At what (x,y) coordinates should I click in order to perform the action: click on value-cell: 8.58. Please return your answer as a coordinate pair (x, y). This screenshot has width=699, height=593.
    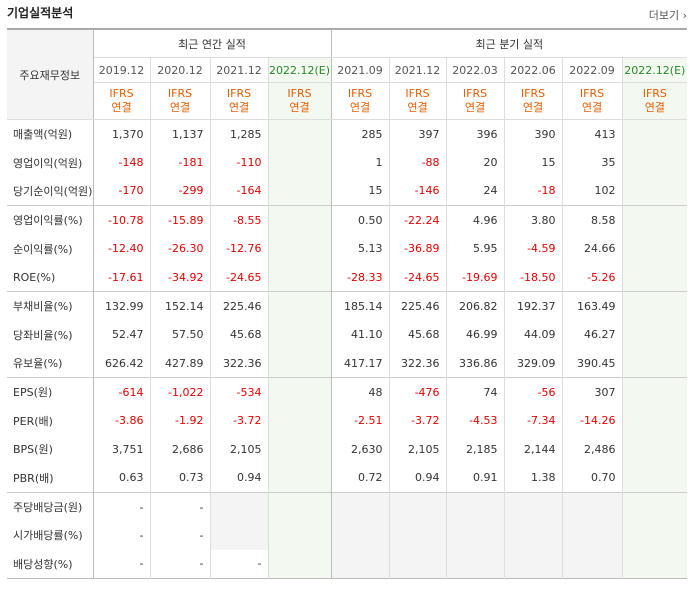
    Looking at the image, I should click on (592, 220).